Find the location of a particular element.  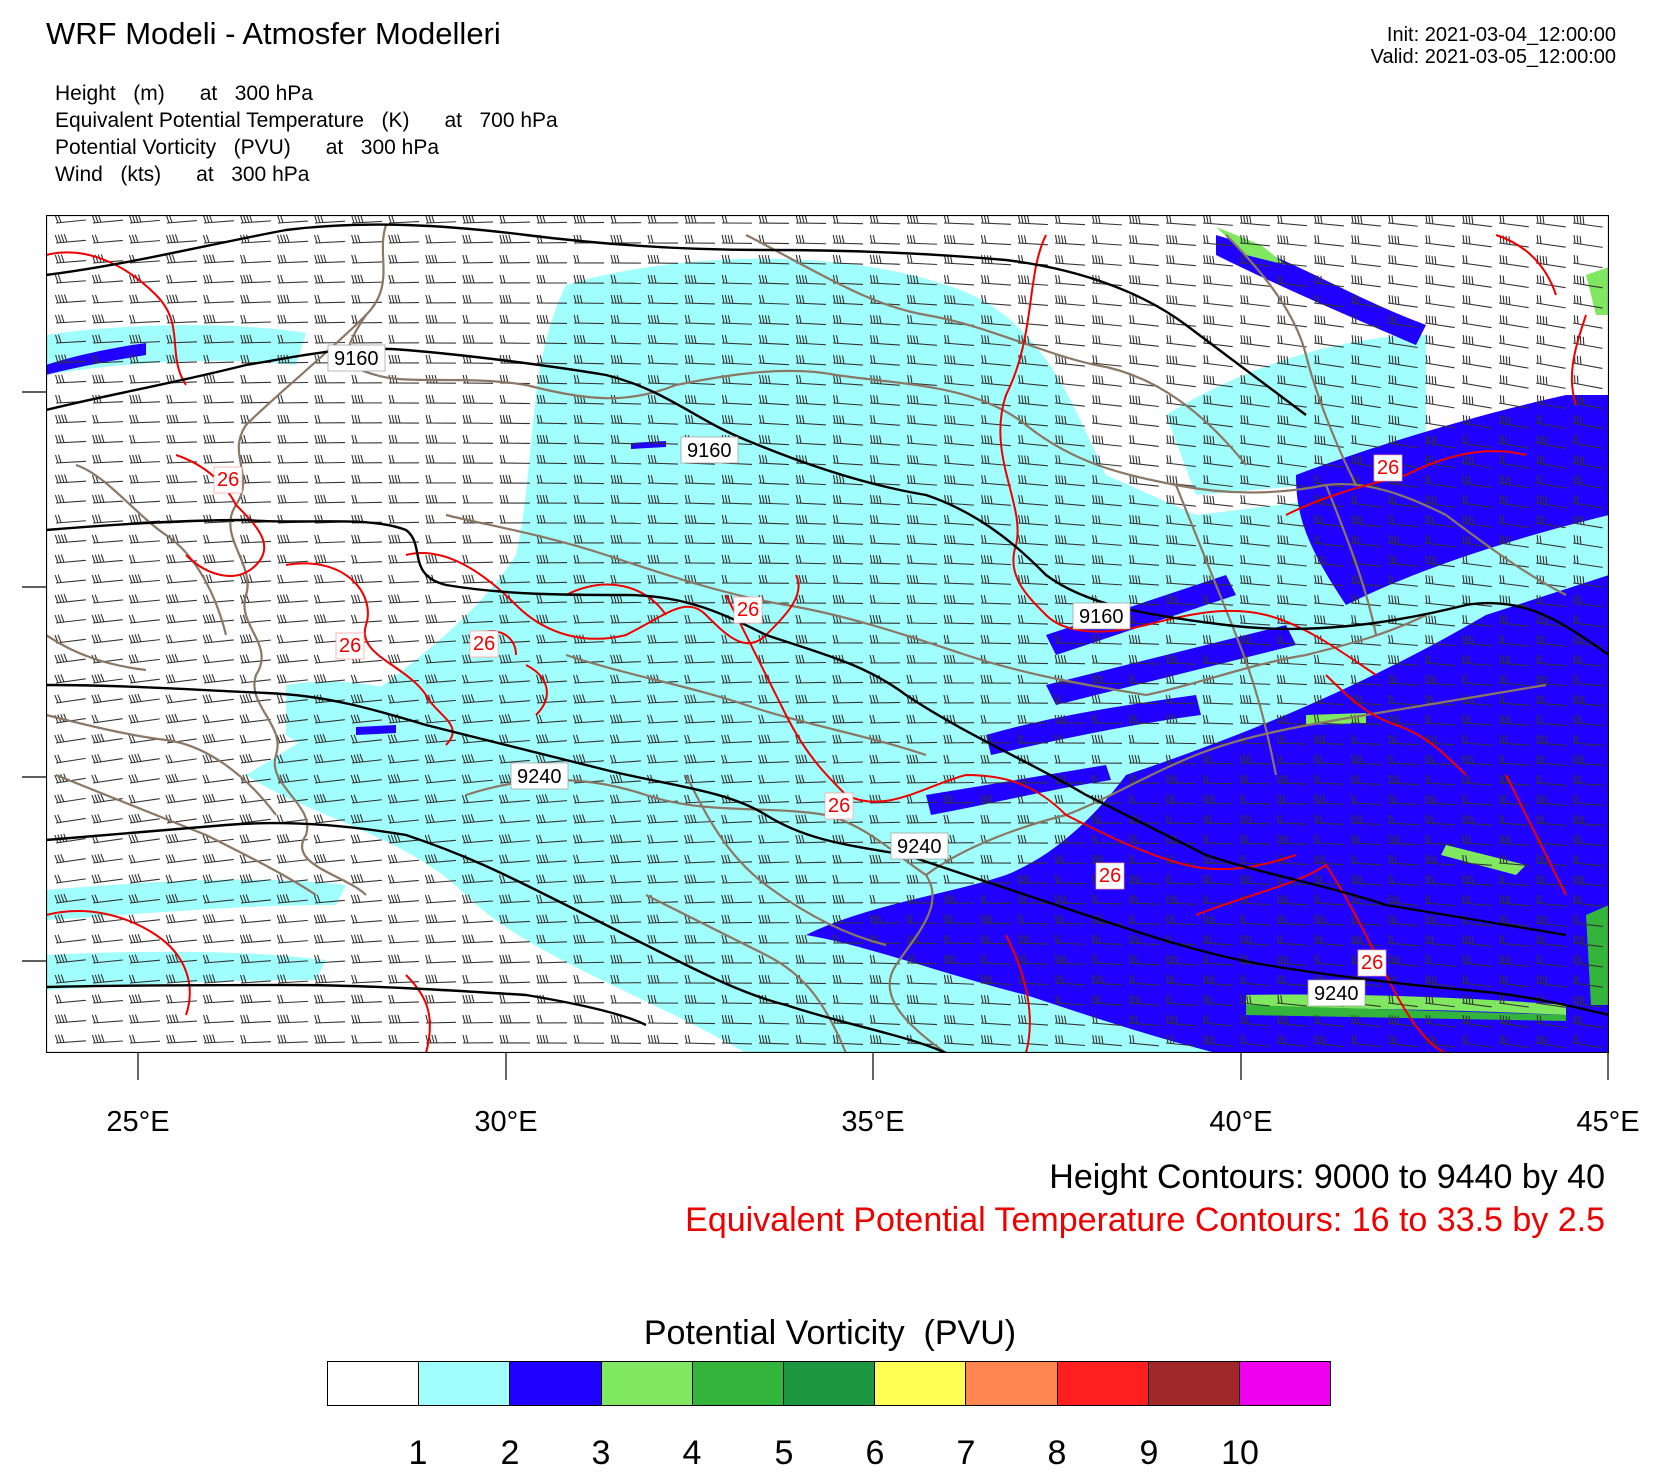

lon-label-40e: 40°E is located at coordinates (1240, 1122).